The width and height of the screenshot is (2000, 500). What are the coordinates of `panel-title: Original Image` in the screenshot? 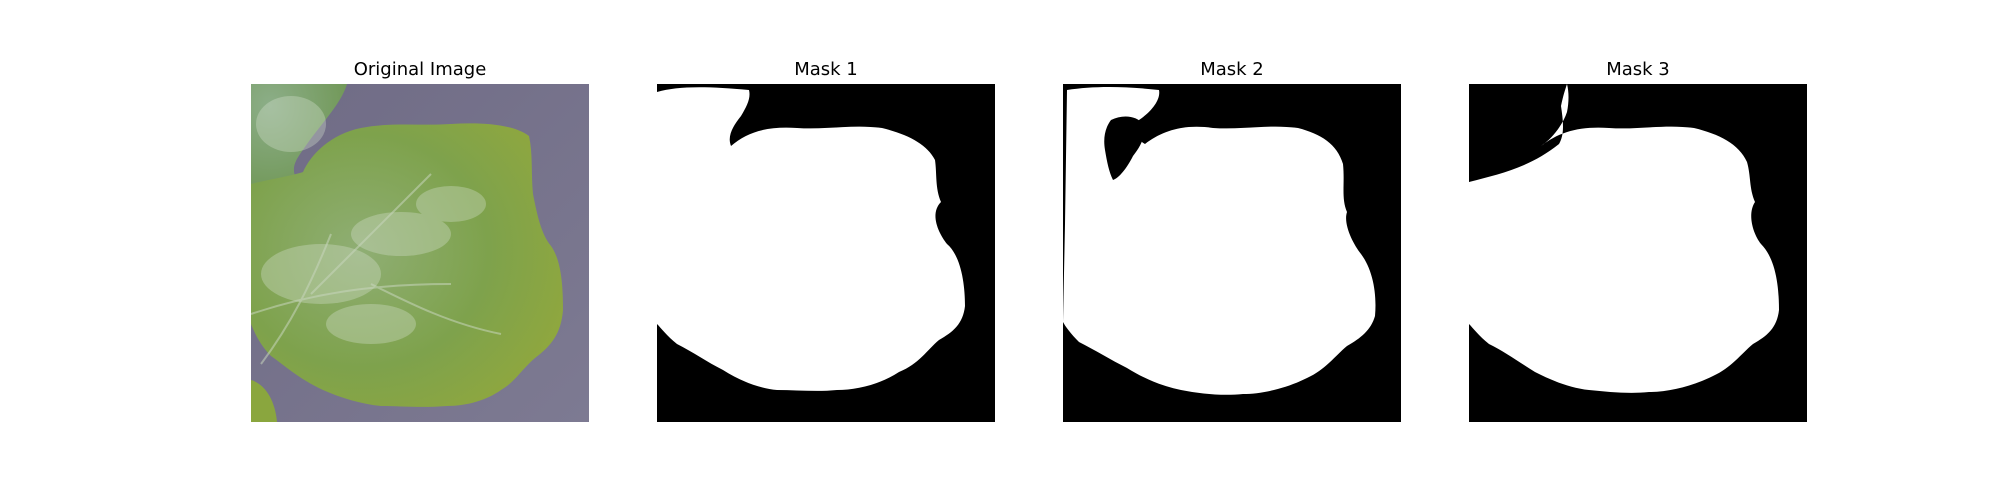 It's located at (420, 69).